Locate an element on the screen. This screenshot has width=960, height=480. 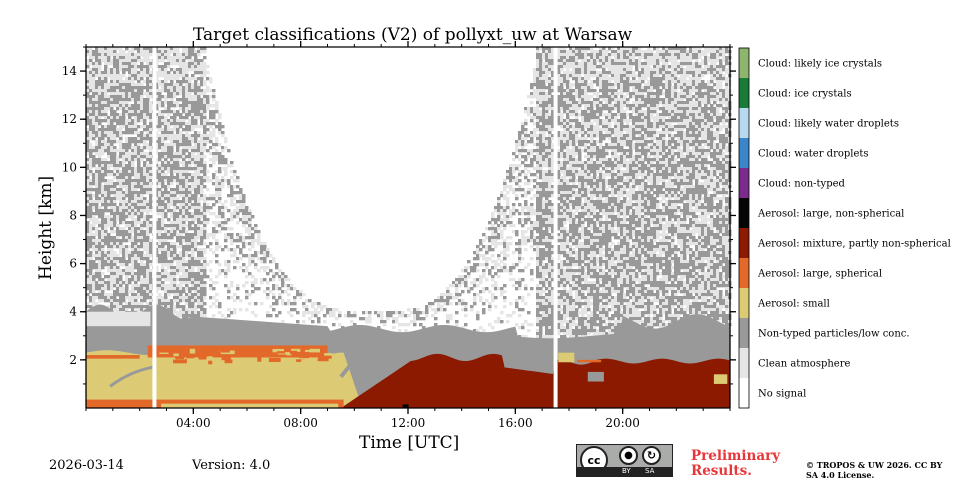
legend-label: Cloud: ice crystals is located at coordinates (805, 94).